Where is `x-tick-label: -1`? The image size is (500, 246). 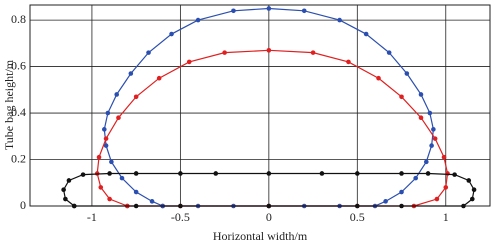 x-tick-label: -1 is located at coordinates (92, 217).